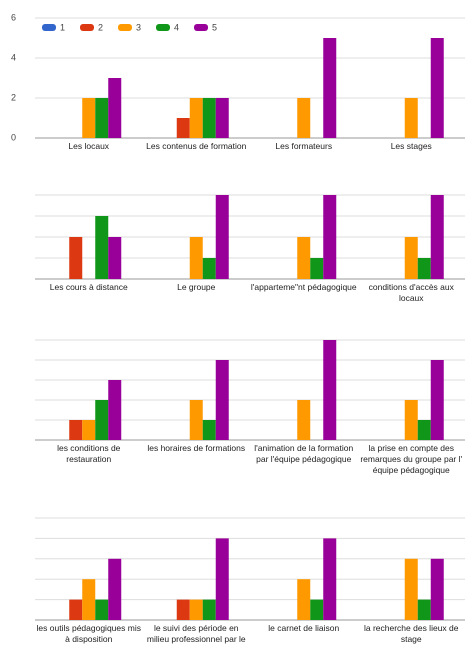 The image size is (472, 662). Describe the element at coordinates (138, 27) in the screenshot. I see `legend-label: 3` at that location.